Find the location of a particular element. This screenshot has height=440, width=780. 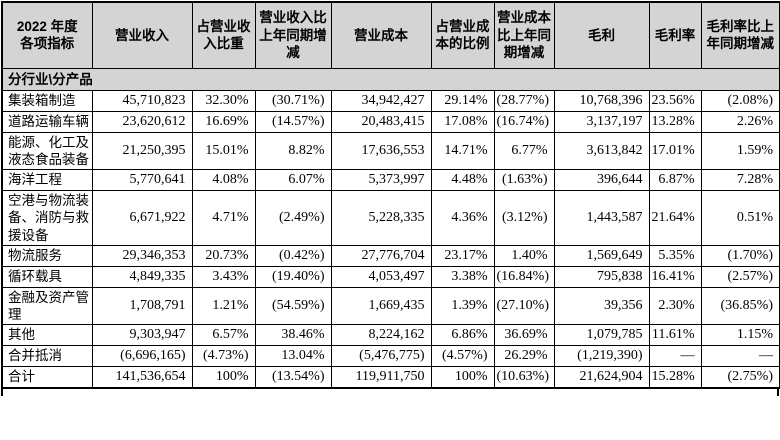

value-cell: 141,536,654 is located at coordinates (142, 377).